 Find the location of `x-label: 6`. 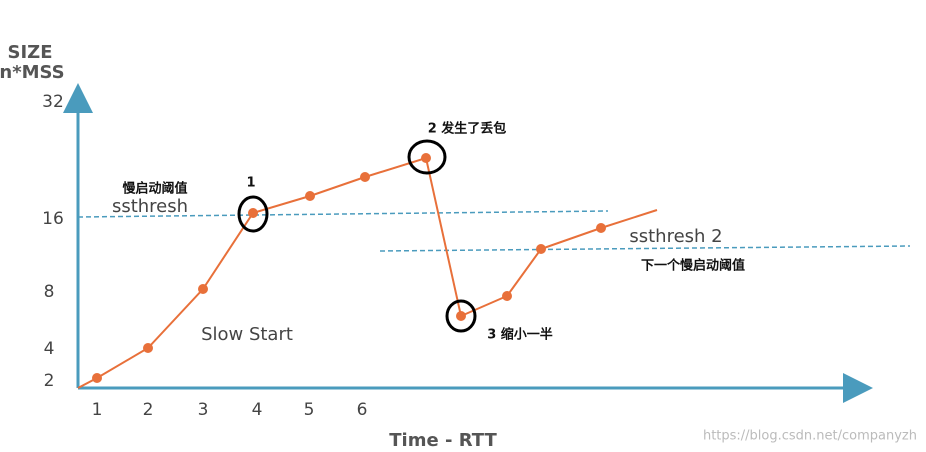

x-label: 6 is located at coordinates (362, 410).